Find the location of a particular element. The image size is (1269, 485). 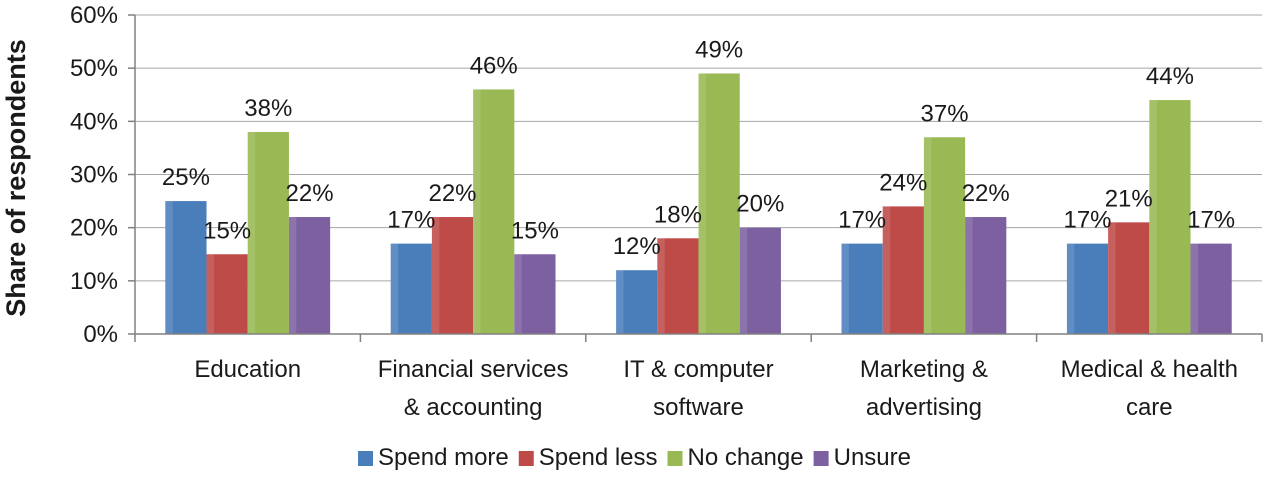

data-label: 18% is located at coordinates (678, 214).